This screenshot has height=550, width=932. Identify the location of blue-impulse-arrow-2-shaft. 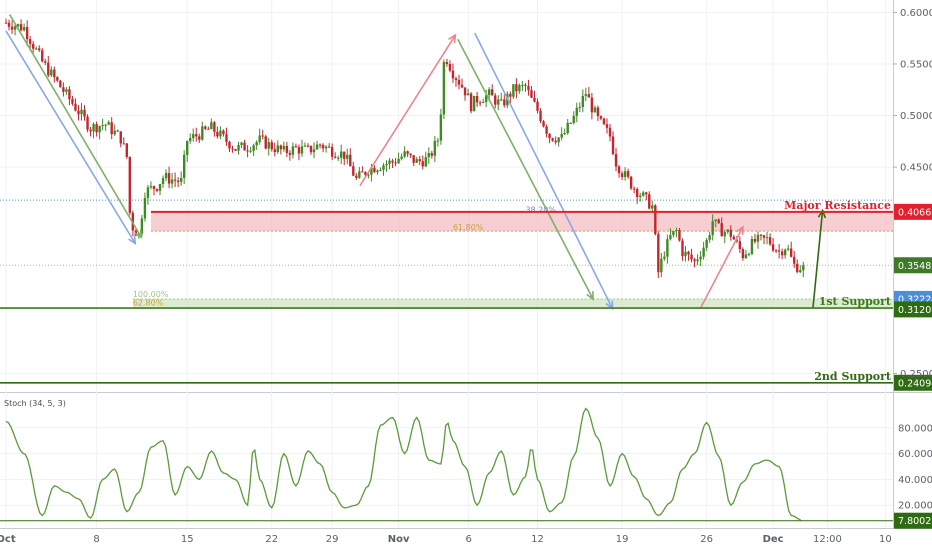
(543, 170).